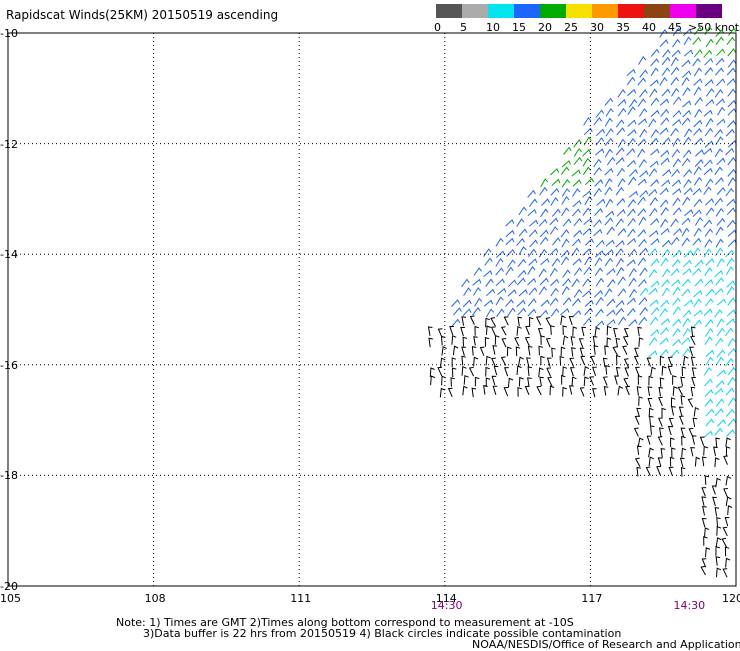 This screenshot has height=651, width=740. Describe the element at coordinates (437, 27) in the screenshot. I see `scale-label: 0` at that location.